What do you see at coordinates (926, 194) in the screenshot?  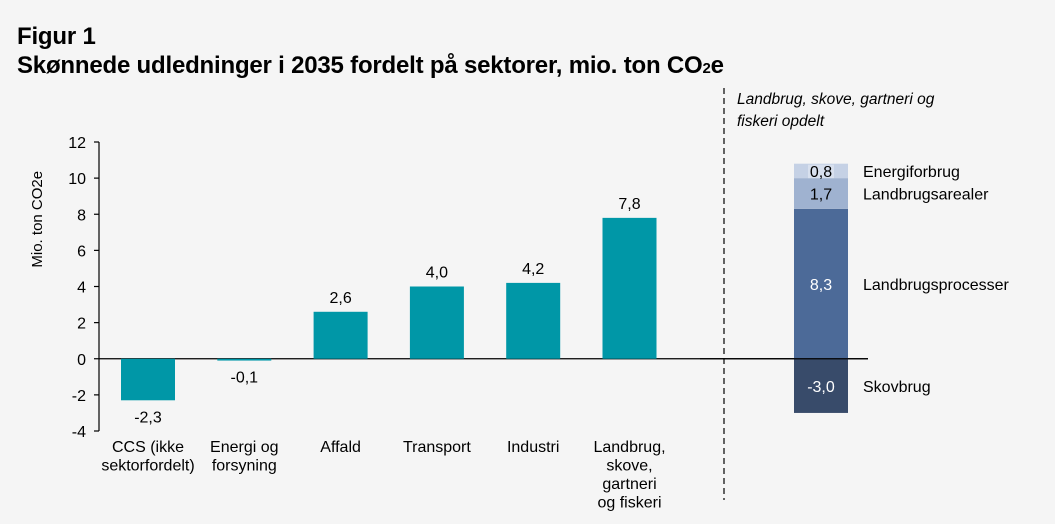 I see `legend-label: Landbrugsarealer` at bounding box center [926, 194].